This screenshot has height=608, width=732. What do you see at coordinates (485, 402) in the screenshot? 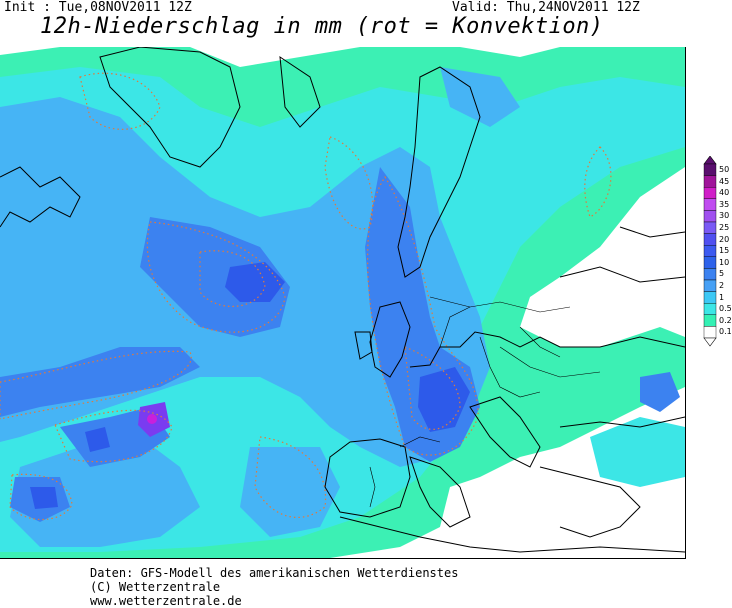
I see `borders` at bounding box center [485, 402].